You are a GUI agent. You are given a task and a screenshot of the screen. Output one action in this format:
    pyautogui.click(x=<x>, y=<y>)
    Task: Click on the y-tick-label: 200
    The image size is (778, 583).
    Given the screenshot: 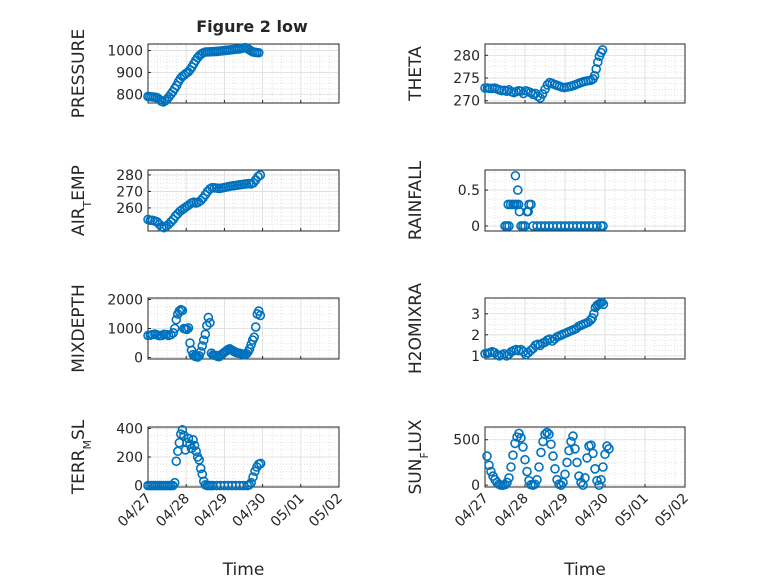 What is the action you would take?
    pyautogui.click(x=129, y=458)
    